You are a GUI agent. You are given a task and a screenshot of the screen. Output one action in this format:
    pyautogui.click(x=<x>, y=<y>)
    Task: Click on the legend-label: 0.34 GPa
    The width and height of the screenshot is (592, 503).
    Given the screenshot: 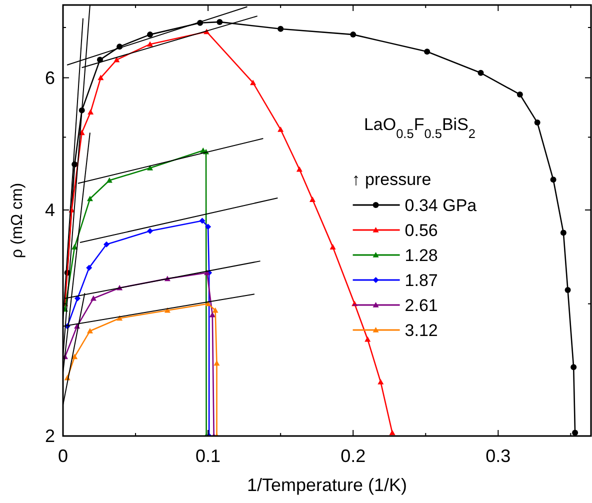 What is the action you would take?
    pyautogui.click(x=441, y=205)
    